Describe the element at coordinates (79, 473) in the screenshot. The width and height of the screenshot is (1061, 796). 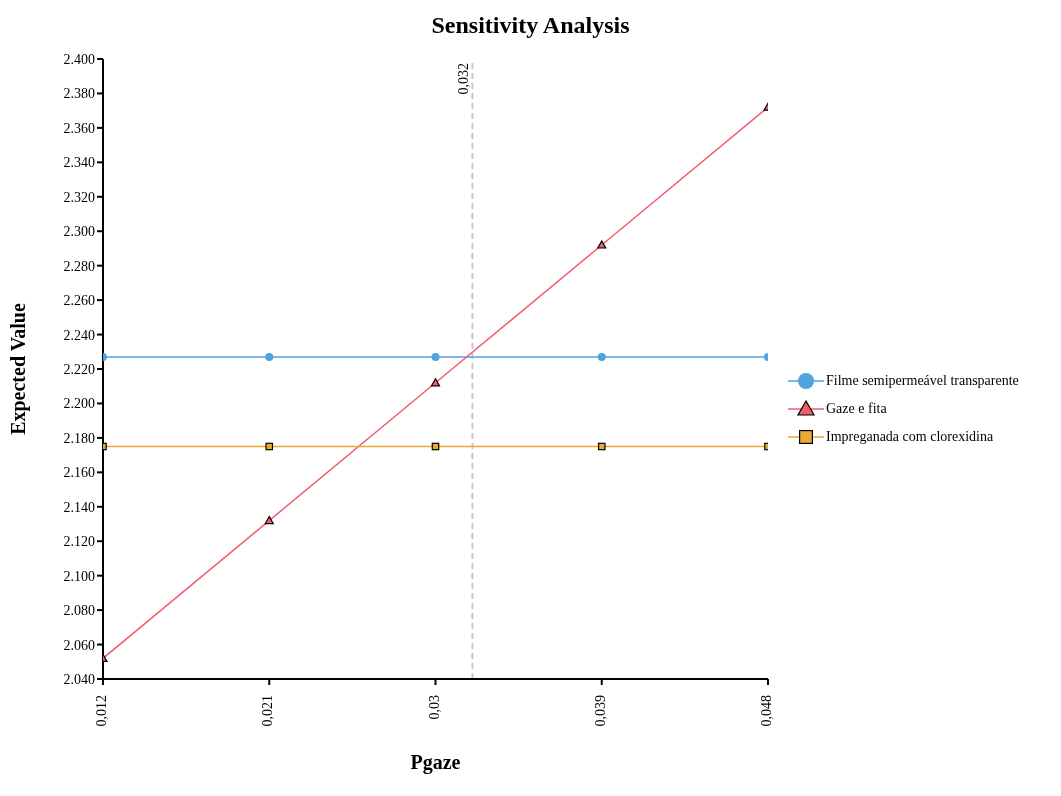
I see `y-tick-label: 2.160` at that location.